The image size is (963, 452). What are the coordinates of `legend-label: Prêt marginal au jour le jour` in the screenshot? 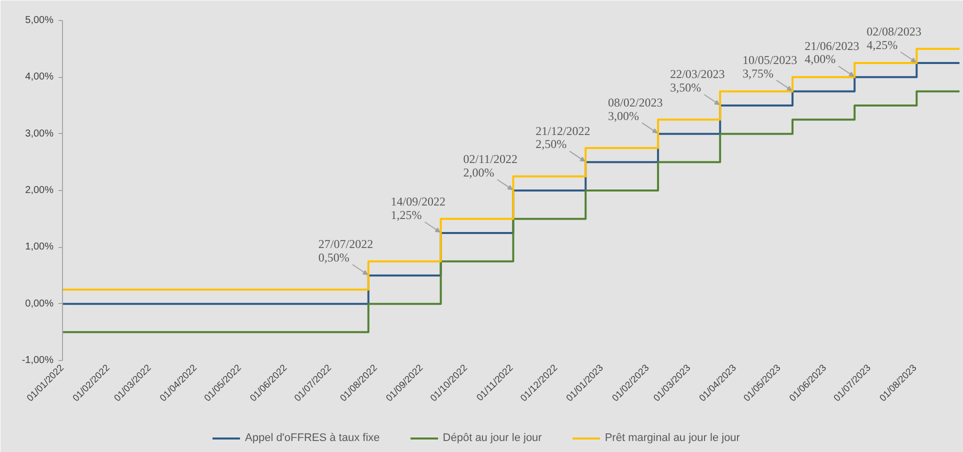 It's located at (672, 438).